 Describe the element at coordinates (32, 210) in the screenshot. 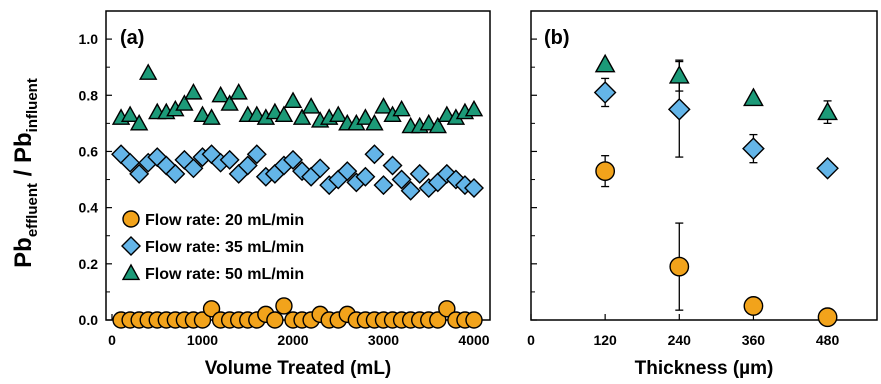

I see `y-axis-title-sub1: effluent` at that location.